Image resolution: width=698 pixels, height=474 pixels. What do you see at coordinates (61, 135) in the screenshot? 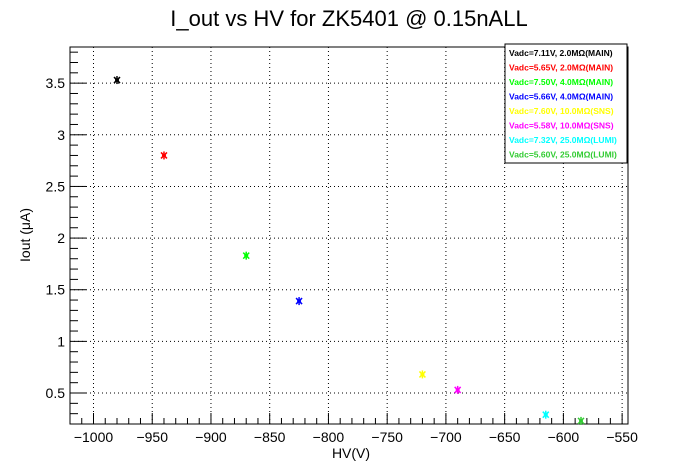
I see `y-tick-label: 3` at bounding box center [61, 135].